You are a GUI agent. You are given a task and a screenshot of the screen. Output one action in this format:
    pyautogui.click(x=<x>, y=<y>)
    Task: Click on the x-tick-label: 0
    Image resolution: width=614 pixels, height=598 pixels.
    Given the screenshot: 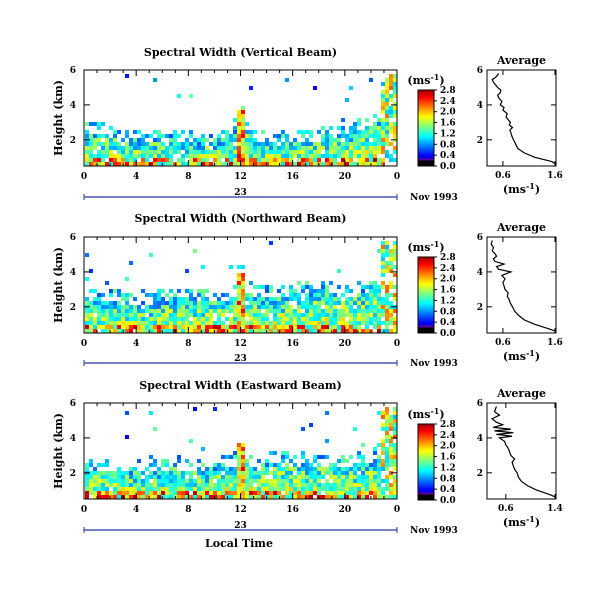 What is the action you would take?
    pyautogui.click(x=84, y=344)
    